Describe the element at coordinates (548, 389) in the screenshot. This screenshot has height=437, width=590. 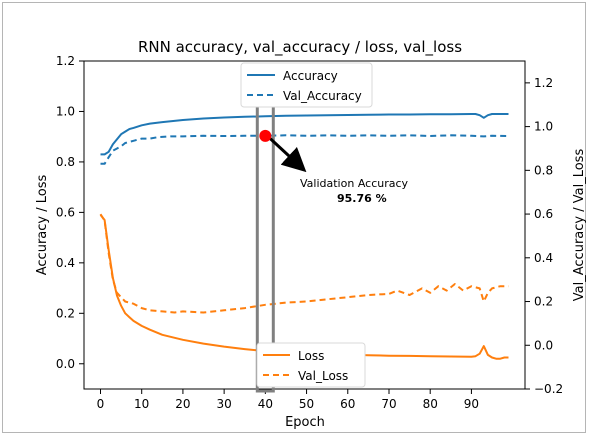
I see `y-right-tick-label-0: −0.2` at that location.